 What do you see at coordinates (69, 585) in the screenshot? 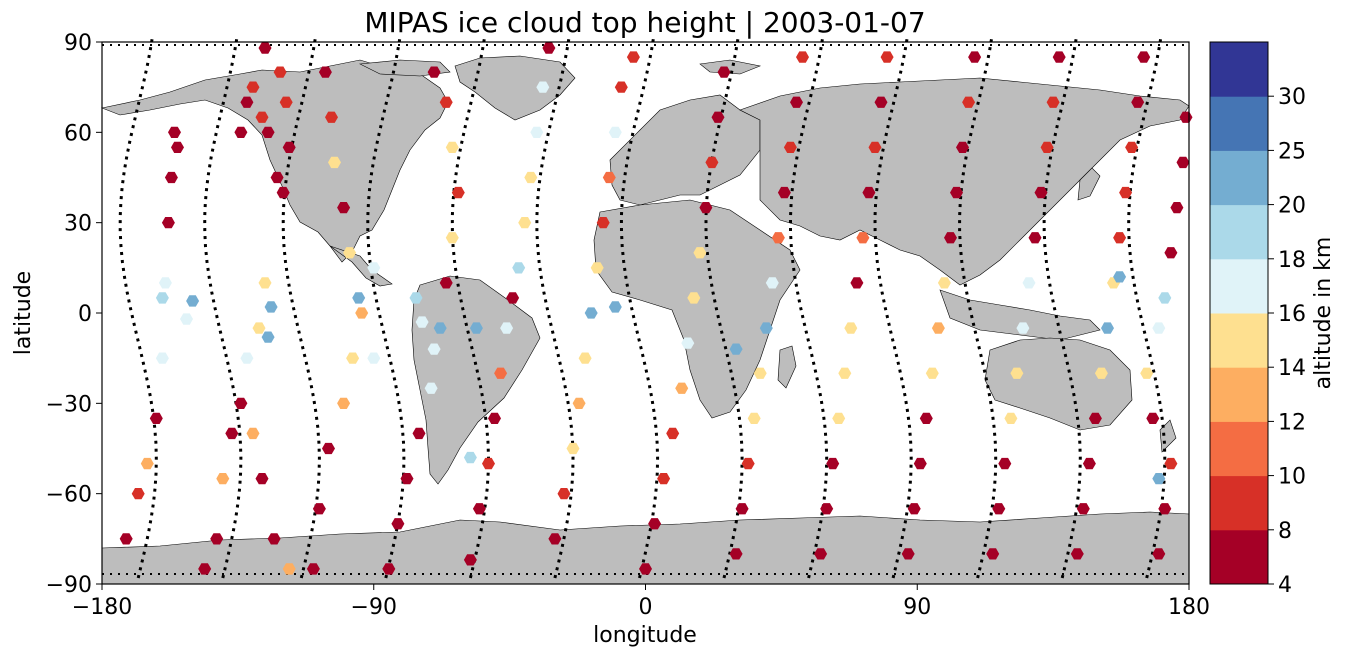
I see `y-tick-label: −90` at bounding box center [69, 585].